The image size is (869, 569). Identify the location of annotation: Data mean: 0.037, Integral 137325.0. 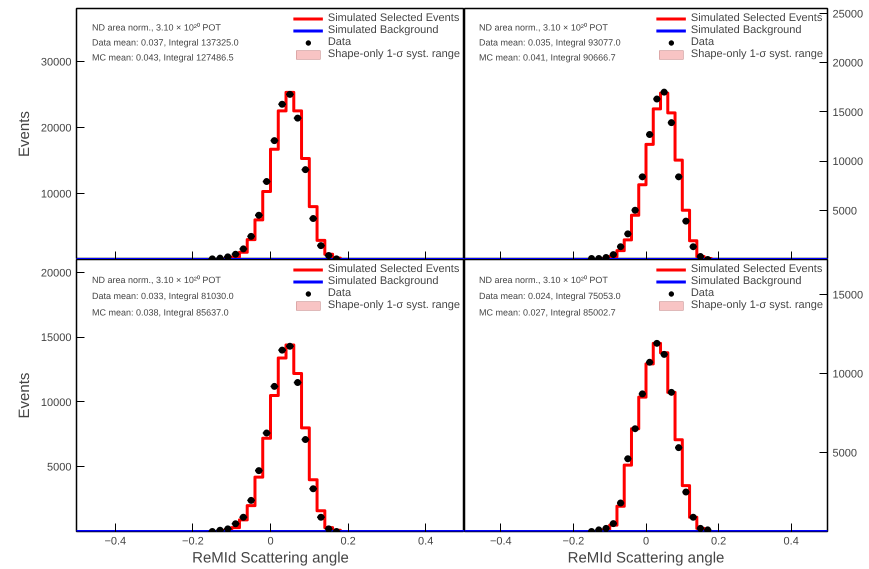
(165, 42).